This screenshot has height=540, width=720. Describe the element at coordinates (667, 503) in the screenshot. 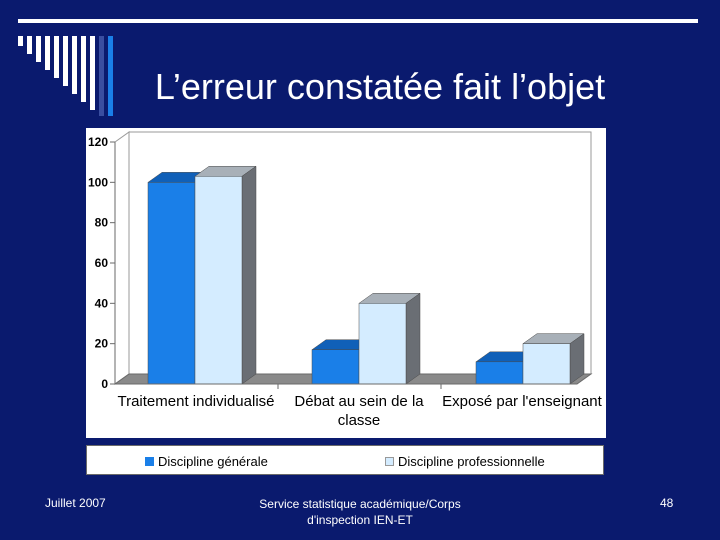

I see `page-number: 48` at that location.